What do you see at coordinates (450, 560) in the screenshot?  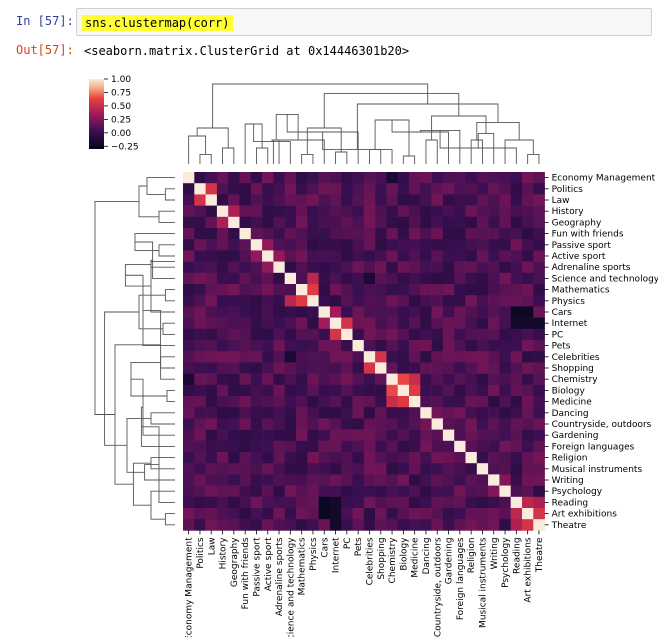 I see `col-label: Gardening` at bounding box center [450, 560].